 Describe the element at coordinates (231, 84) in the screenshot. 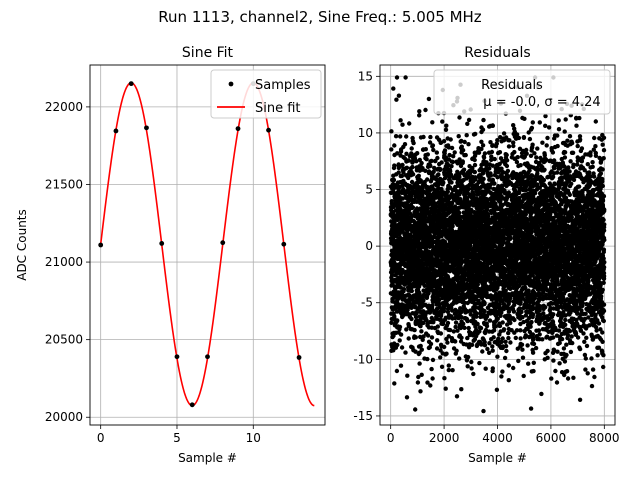

I see `legend-marker-samples` at that location.